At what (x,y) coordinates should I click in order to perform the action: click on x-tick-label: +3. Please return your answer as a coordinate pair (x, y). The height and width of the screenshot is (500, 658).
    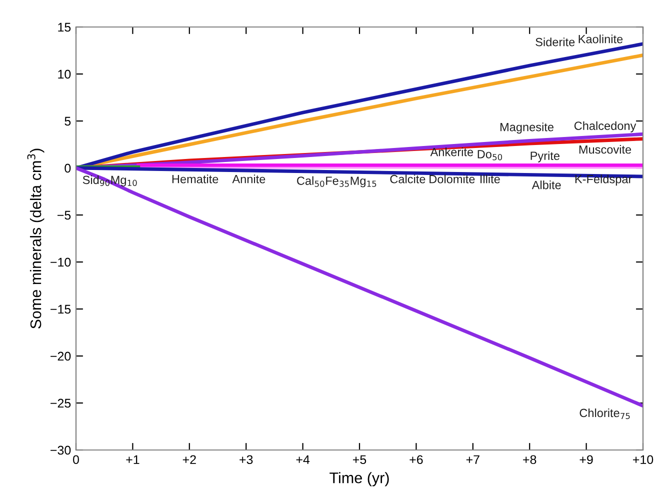
    Looking at the image, I should click on (246, 459).